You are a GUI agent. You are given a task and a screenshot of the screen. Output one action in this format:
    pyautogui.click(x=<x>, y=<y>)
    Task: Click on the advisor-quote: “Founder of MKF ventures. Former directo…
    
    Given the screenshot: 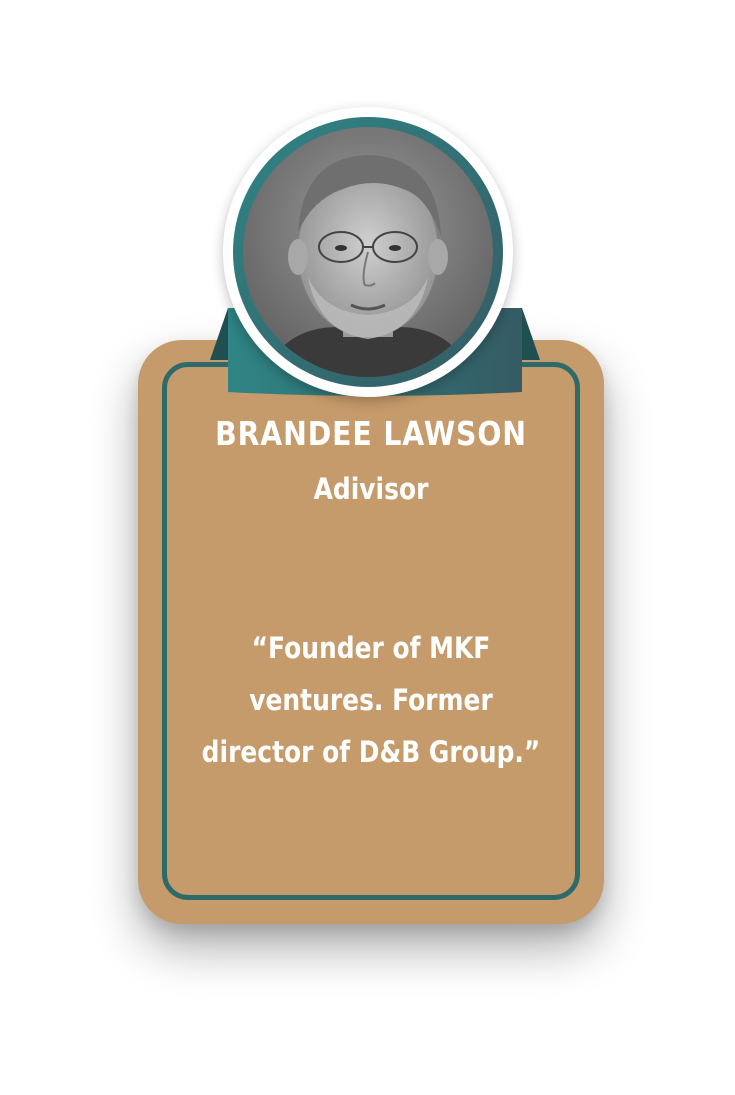 What is the action you would take?
    pyautogui.click(x=371, y=700)
    